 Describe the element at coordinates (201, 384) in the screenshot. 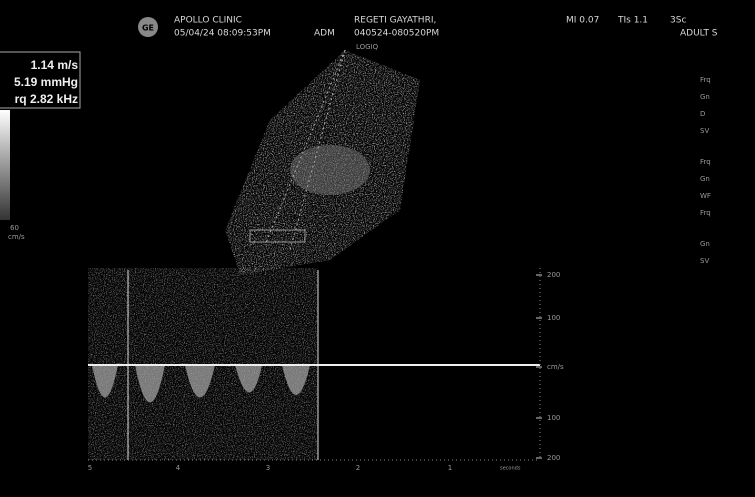

I see `spectrum-flow` at that location.